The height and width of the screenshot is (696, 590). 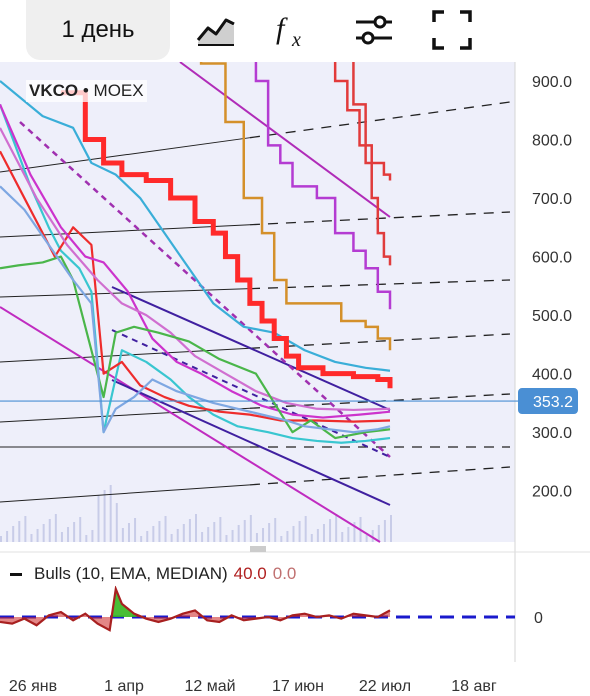 I want to click on price-tick-label: 200.0, so click(x=552, y=492).